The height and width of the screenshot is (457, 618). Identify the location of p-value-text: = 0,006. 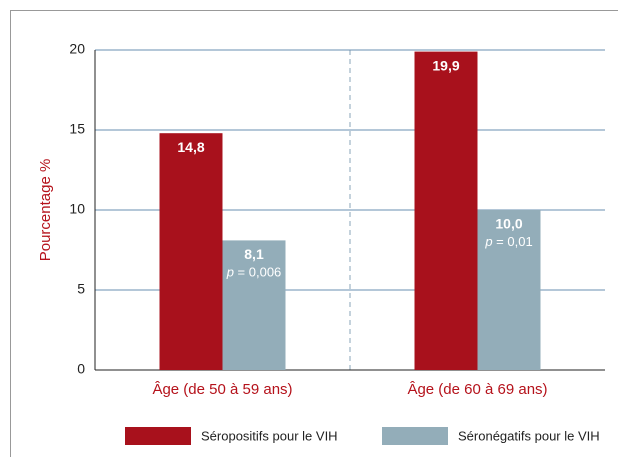
(260, 272).